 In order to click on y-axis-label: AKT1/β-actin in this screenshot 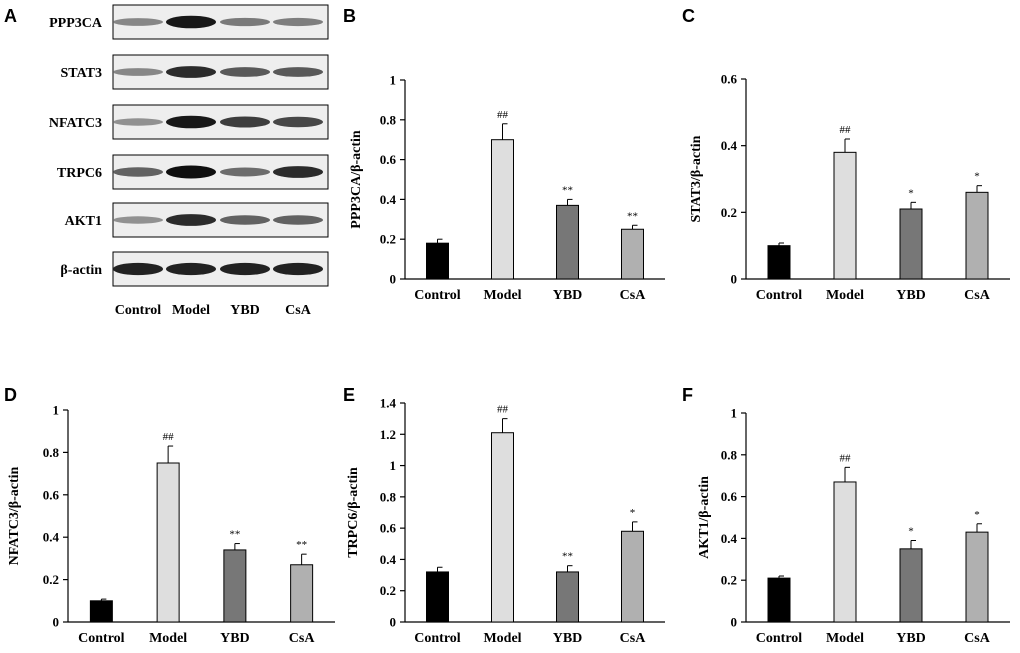, I will do `click(704, 517)`.